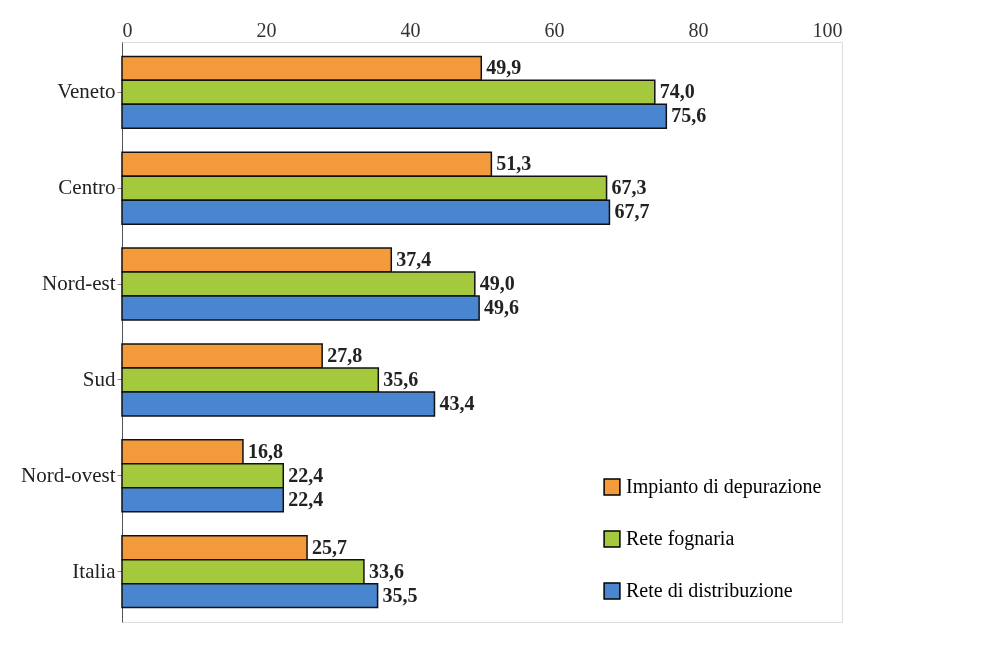 This screenshot has width=1005, height=670. Describe the element at coordinates (502, 307) in the screenshot. I see `data-label: 49,6` at that location.